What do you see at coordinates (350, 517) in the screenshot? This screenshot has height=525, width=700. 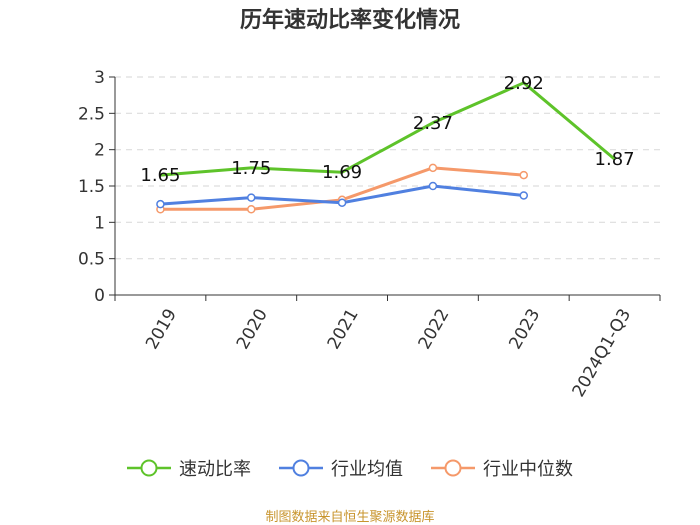 I see `source-note: 制图数据来自恒生聚源数据库` at bounding box center [350, 517].